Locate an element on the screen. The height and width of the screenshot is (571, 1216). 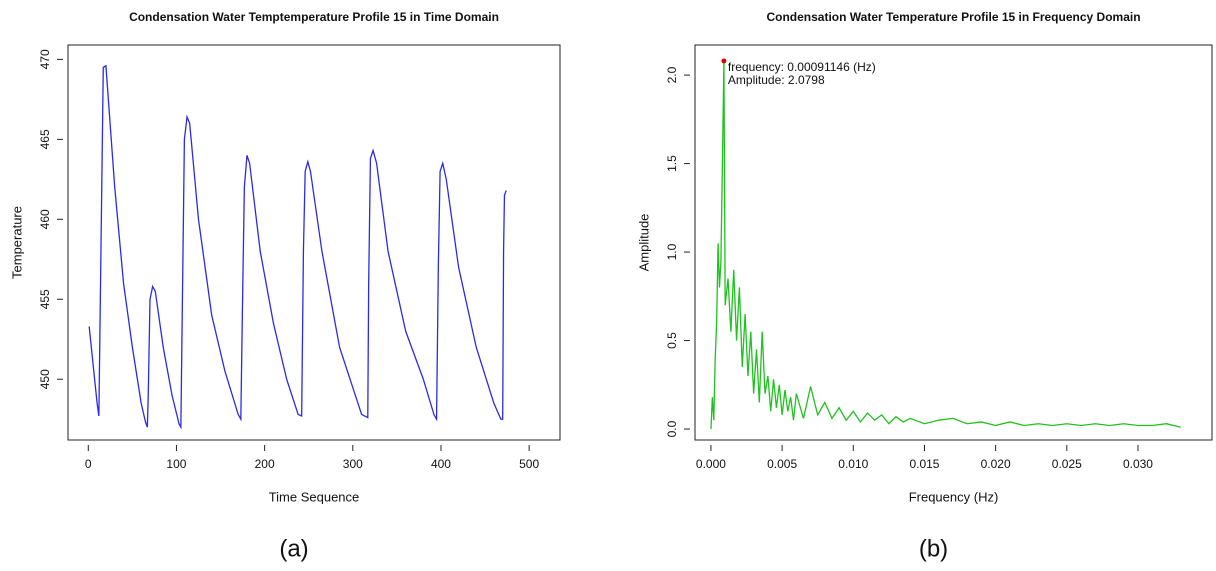
caption: (a) is located at coordinates (293, 548).